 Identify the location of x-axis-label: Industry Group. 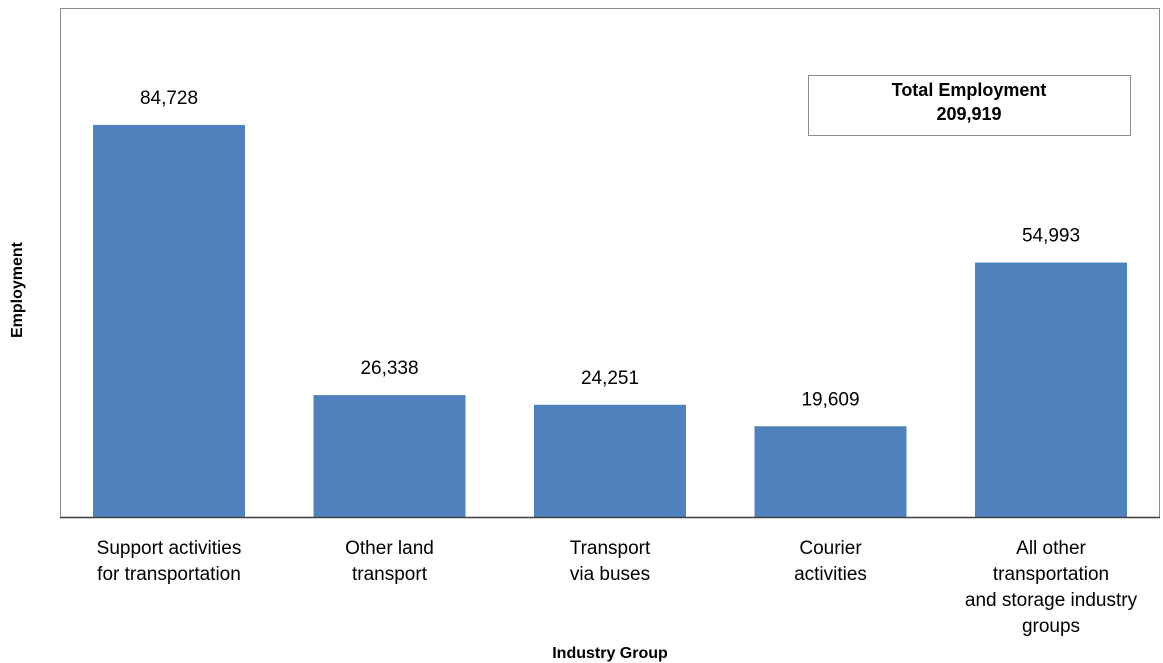
(610, 653).